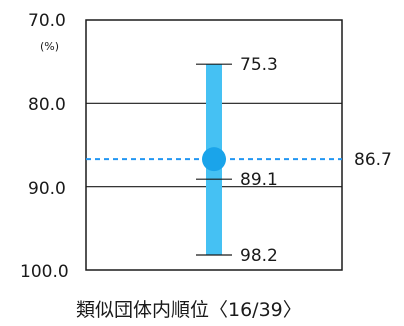  I want to click on y-tick-label-80: 80.0, so click(47, 105).